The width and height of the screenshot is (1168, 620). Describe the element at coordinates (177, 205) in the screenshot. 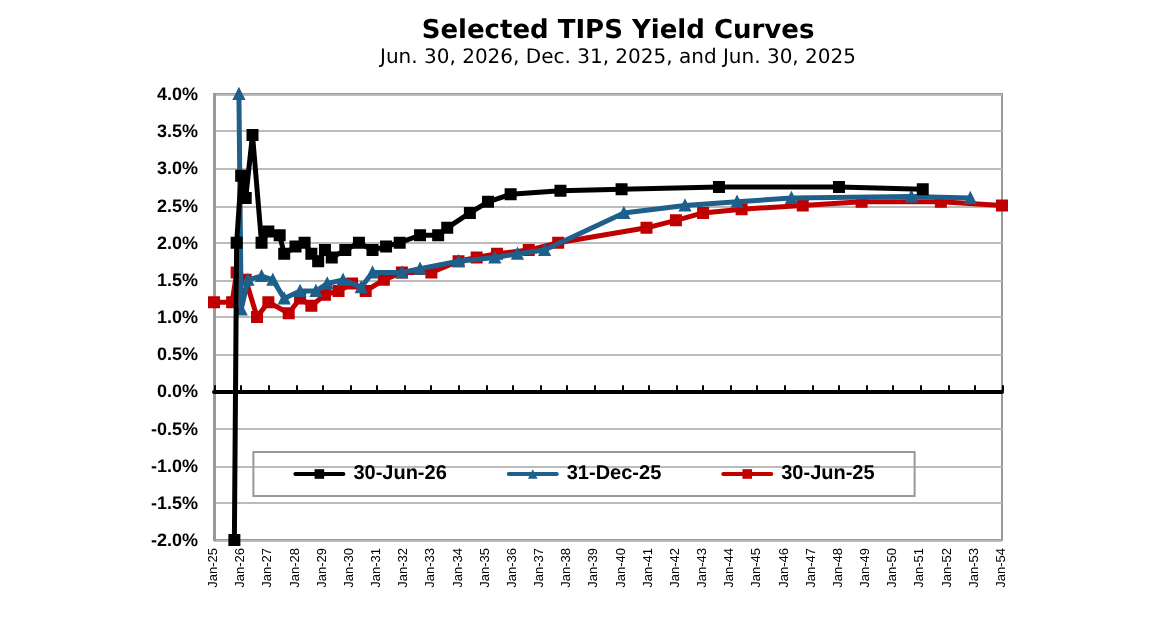

I see `y-tick-label: 2.5%` at that location.